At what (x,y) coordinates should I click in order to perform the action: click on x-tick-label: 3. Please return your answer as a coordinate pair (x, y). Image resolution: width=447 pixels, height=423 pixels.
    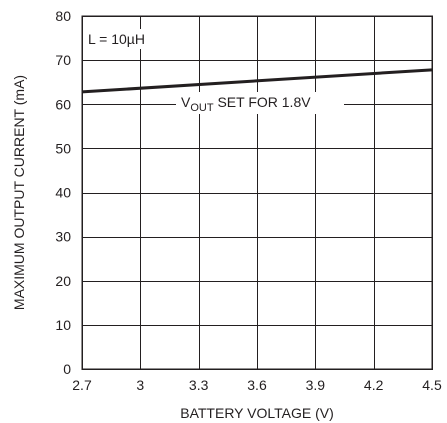
    Looking at the image, I should click on (140, 385).